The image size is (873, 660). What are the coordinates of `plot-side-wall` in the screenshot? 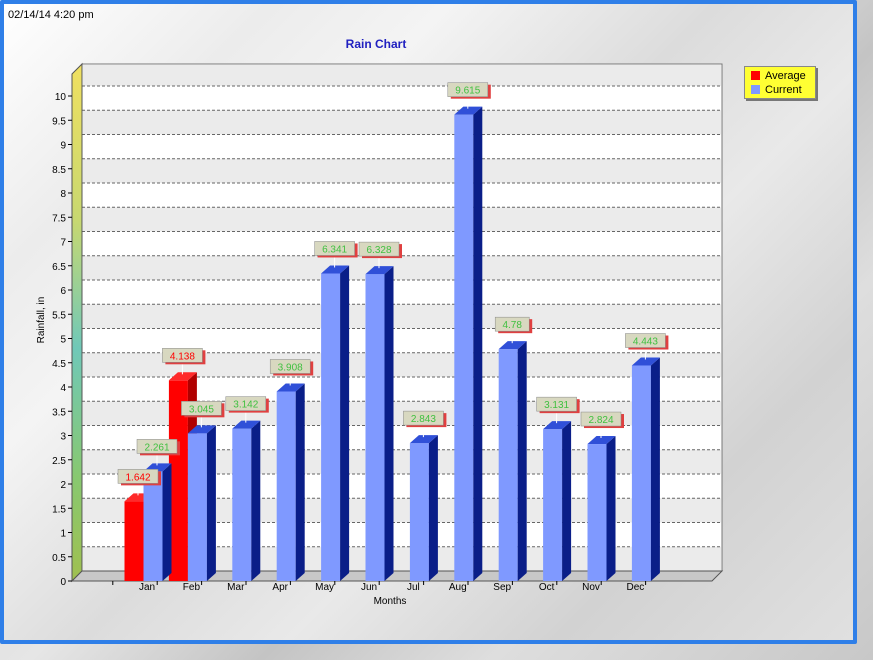 It's located at (77, 322).